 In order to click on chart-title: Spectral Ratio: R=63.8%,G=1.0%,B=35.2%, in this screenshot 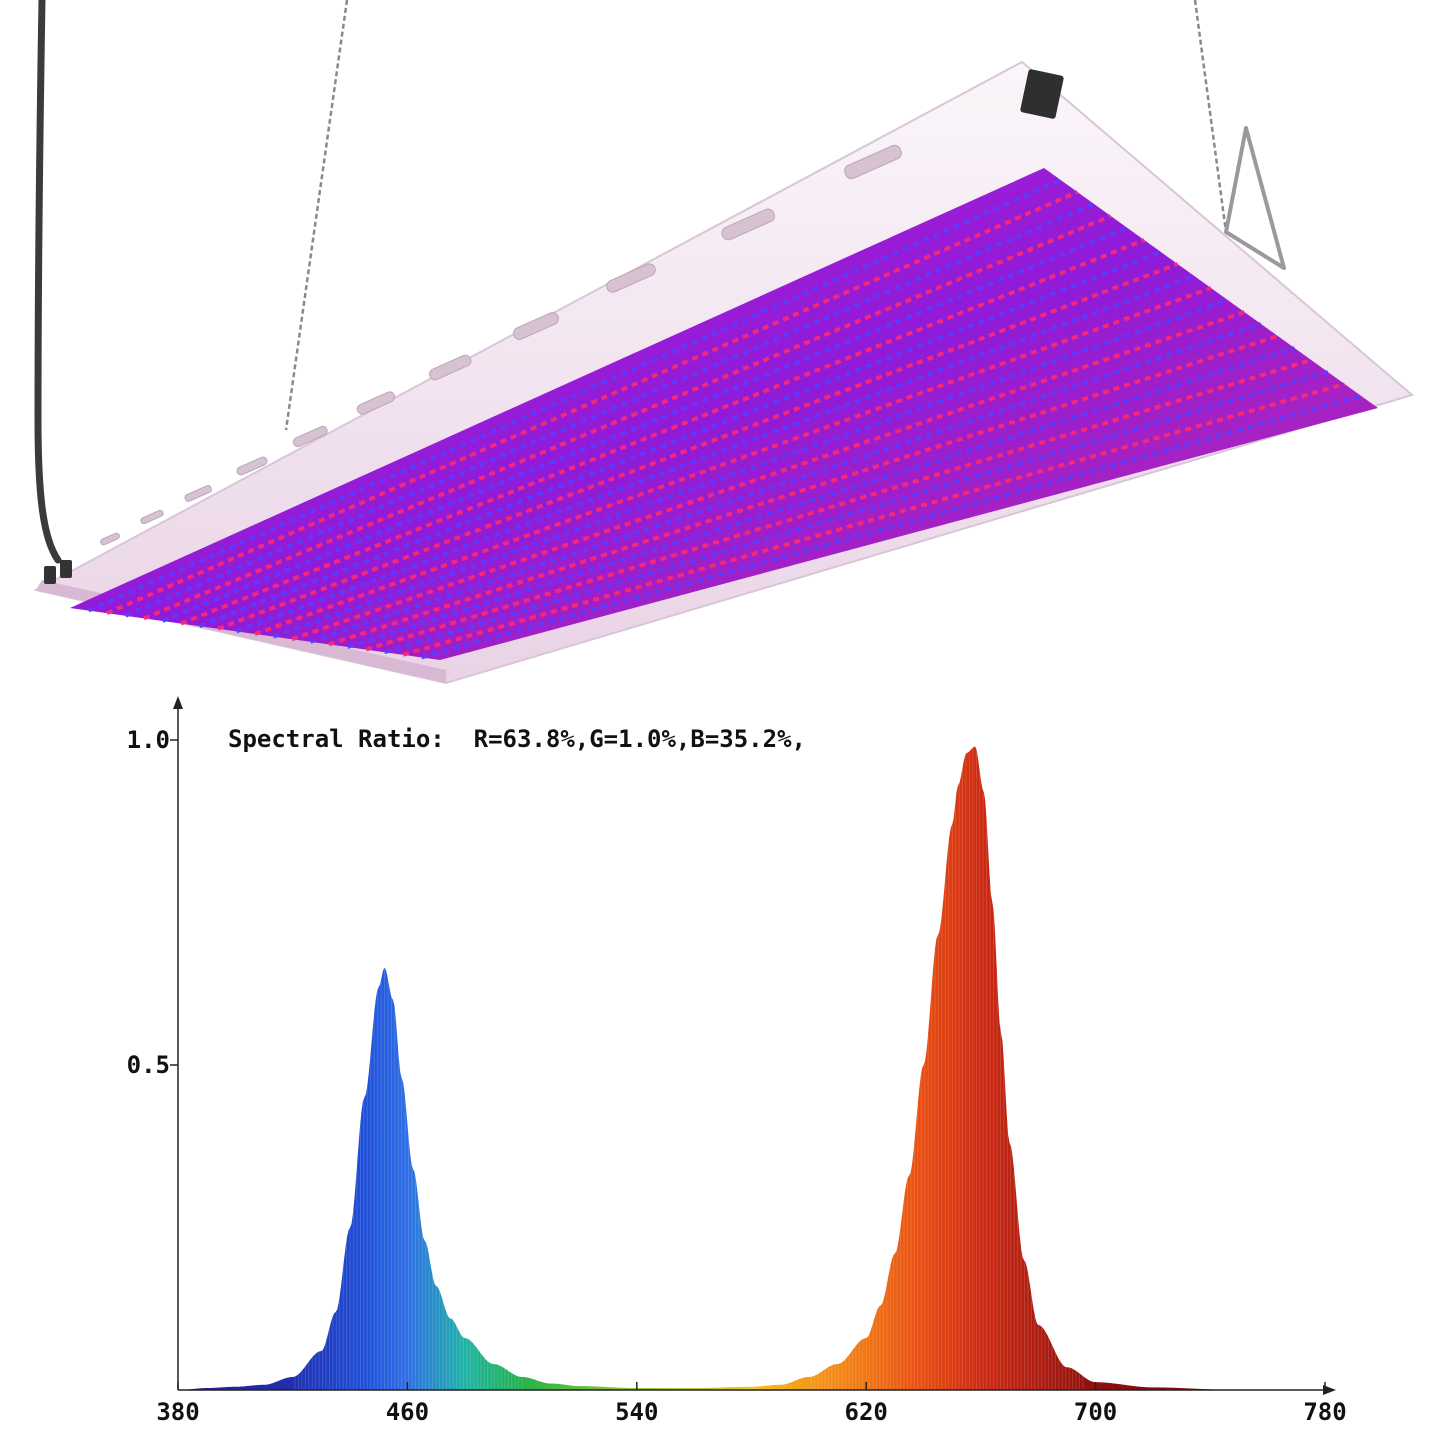, I will do `click(517, 739)`.